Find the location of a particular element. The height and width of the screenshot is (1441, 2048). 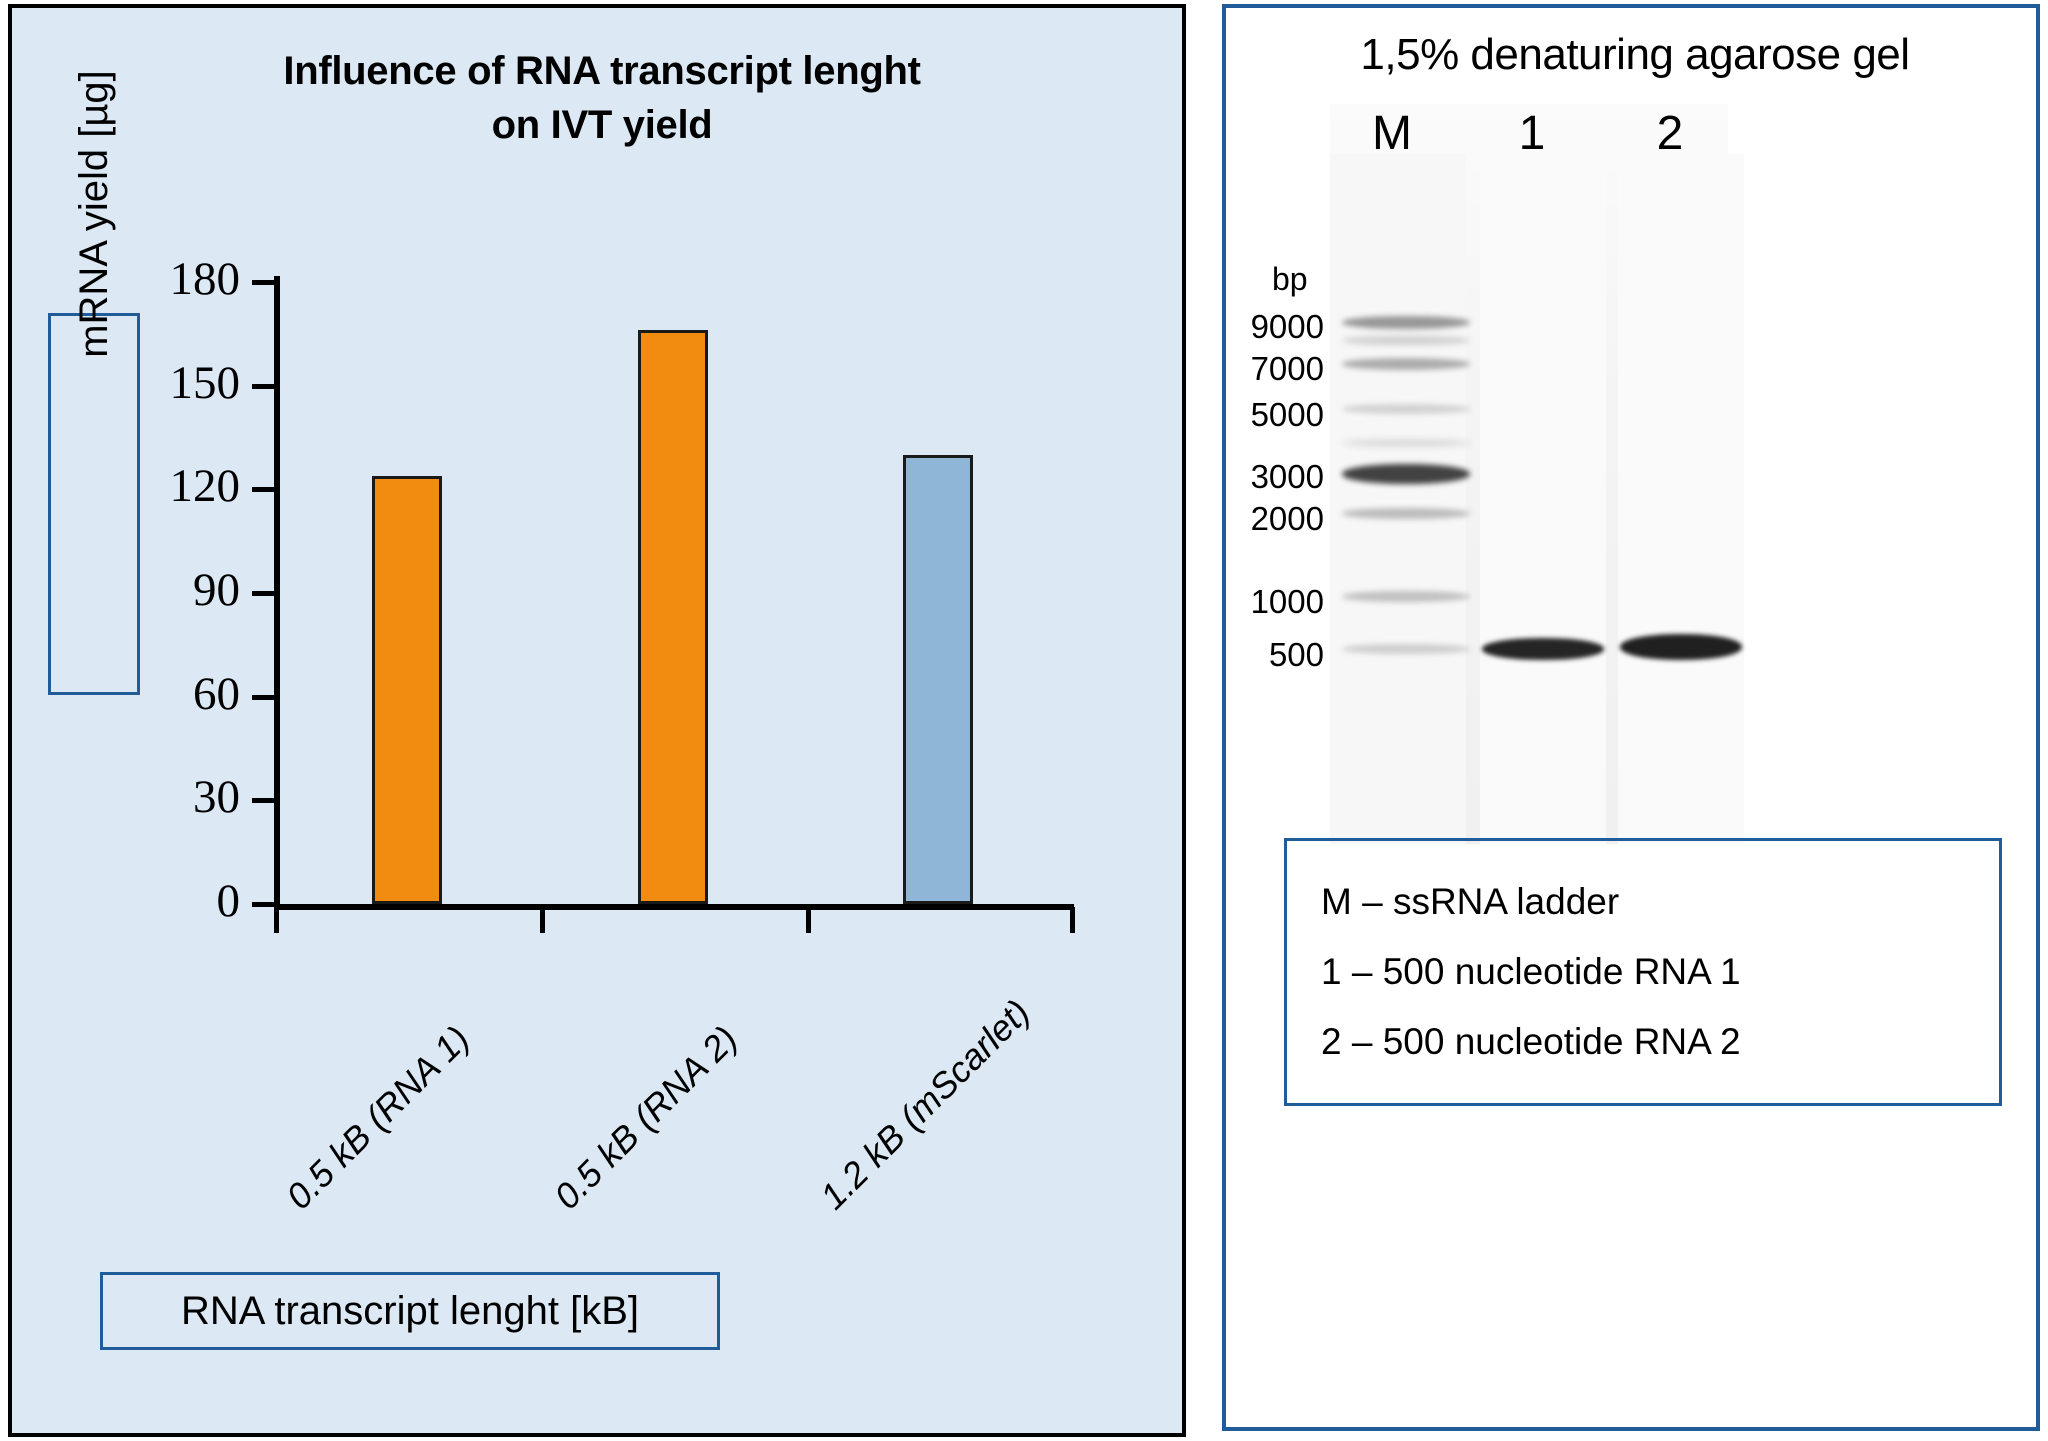

y-tick-label-30: 30 is located at coordinates (216, 797).